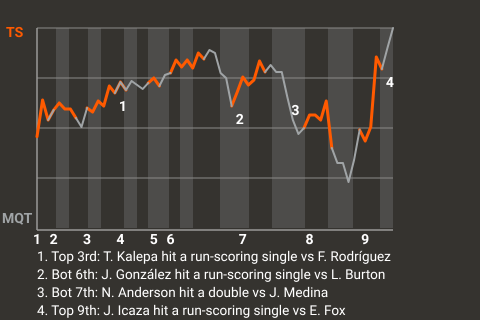  What do you see at coordinates (240, 120) in the screenshot?
I see `annotation: 2` at bounding box center [240, 120].